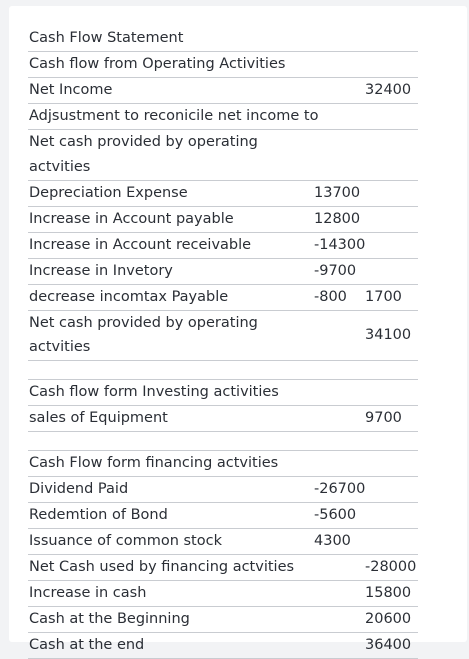 This screenshot has height=659, width=469. Describe the element at coordinates (340, 245) in the screenshot. I see `row-value: -14300` at that location.